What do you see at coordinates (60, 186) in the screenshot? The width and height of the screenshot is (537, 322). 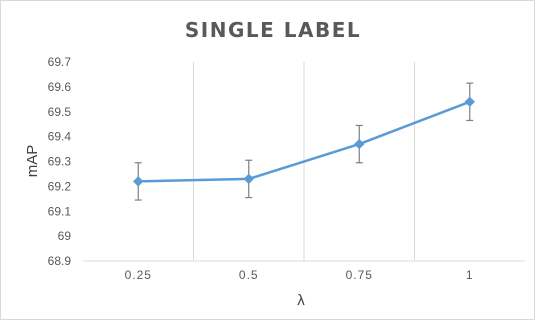 I see `y-tick-label: 69.2` at bounding box center [60, 186].